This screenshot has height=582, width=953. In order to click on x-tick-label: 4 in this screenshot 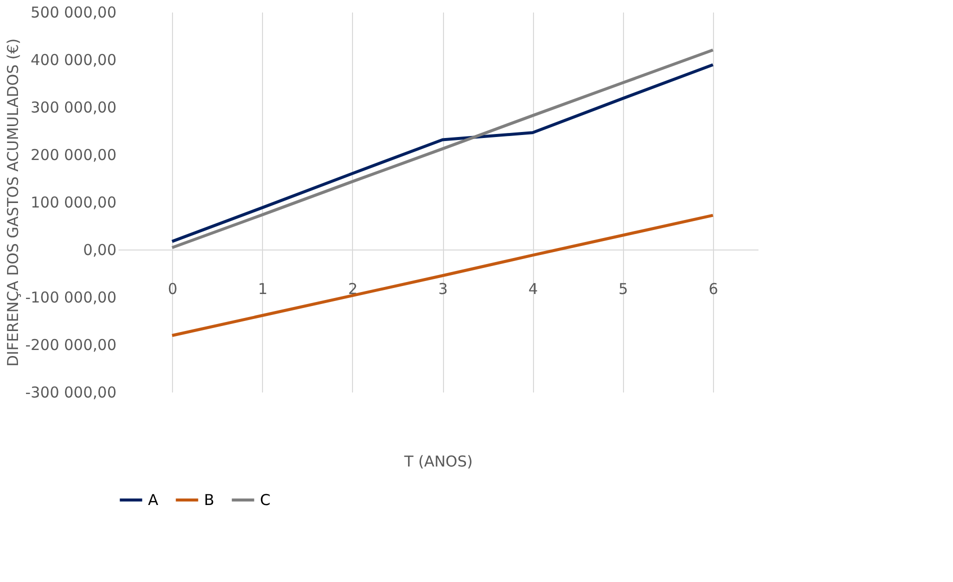, I will do `click(533, 289)`.